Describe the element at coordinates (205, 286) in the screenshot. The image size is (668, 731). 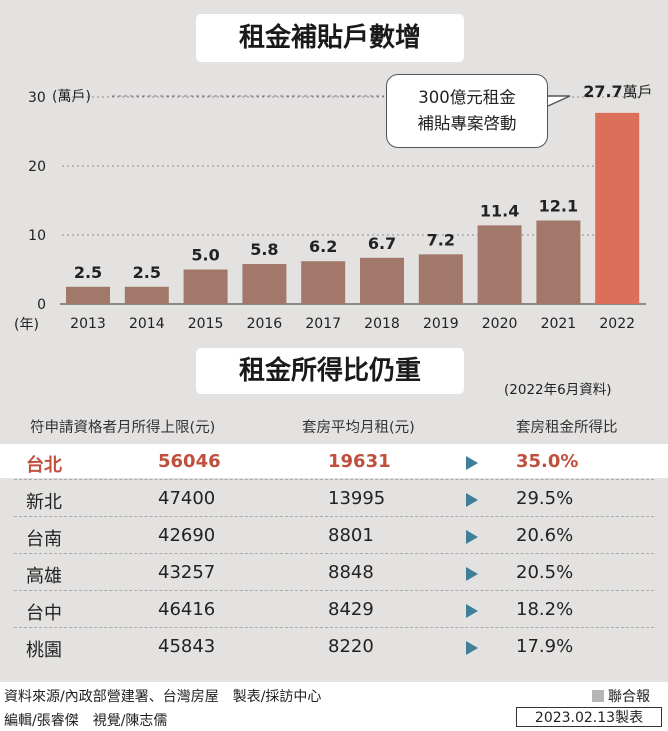
I see `bar-2015` at that location.